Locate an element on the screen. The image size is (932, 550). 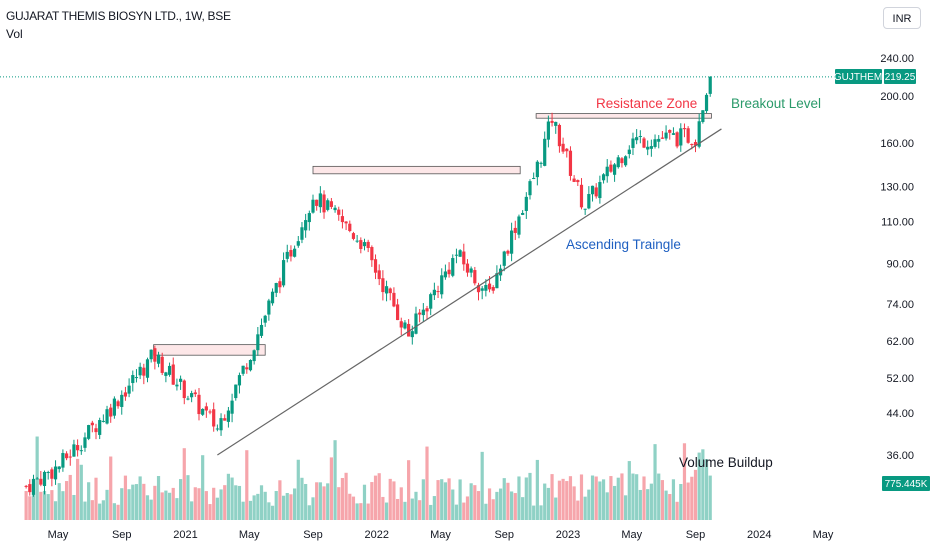
volume-tag: 775.445K is located at coordinates (906, 483).